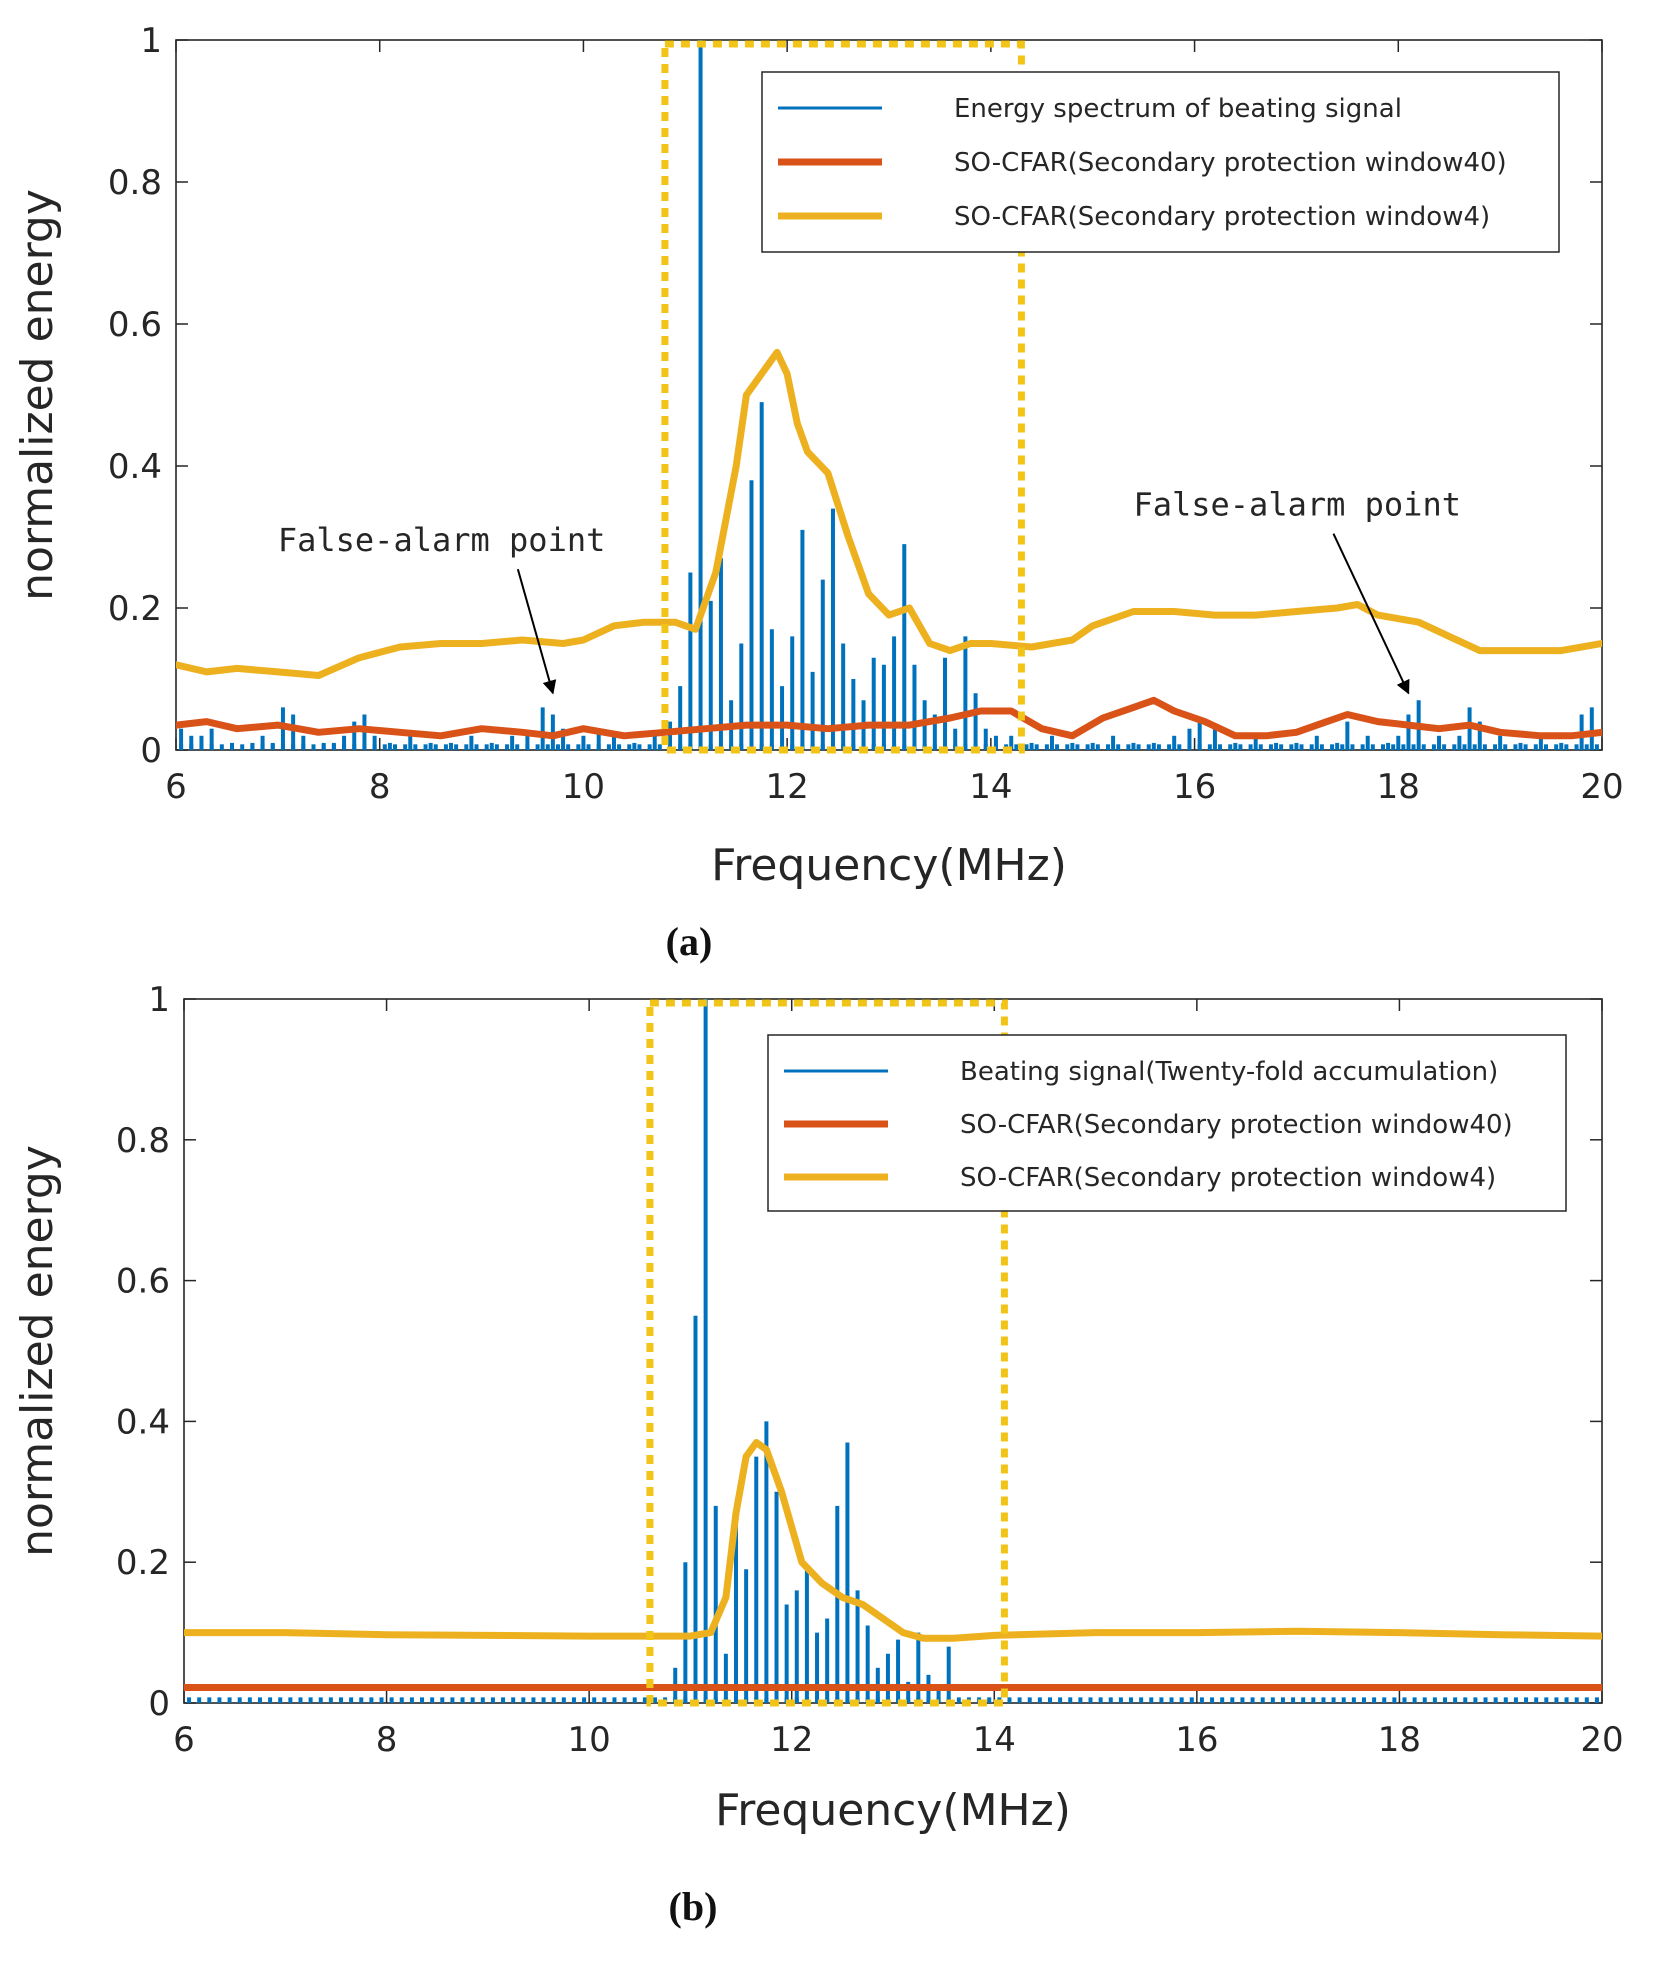 The image size is (1653, 1961). Describe the element at coordinates (1229, 1072) in the screenshot. I see `legend-label: Beating signal(Twenty-fold accumulation)` at that location.